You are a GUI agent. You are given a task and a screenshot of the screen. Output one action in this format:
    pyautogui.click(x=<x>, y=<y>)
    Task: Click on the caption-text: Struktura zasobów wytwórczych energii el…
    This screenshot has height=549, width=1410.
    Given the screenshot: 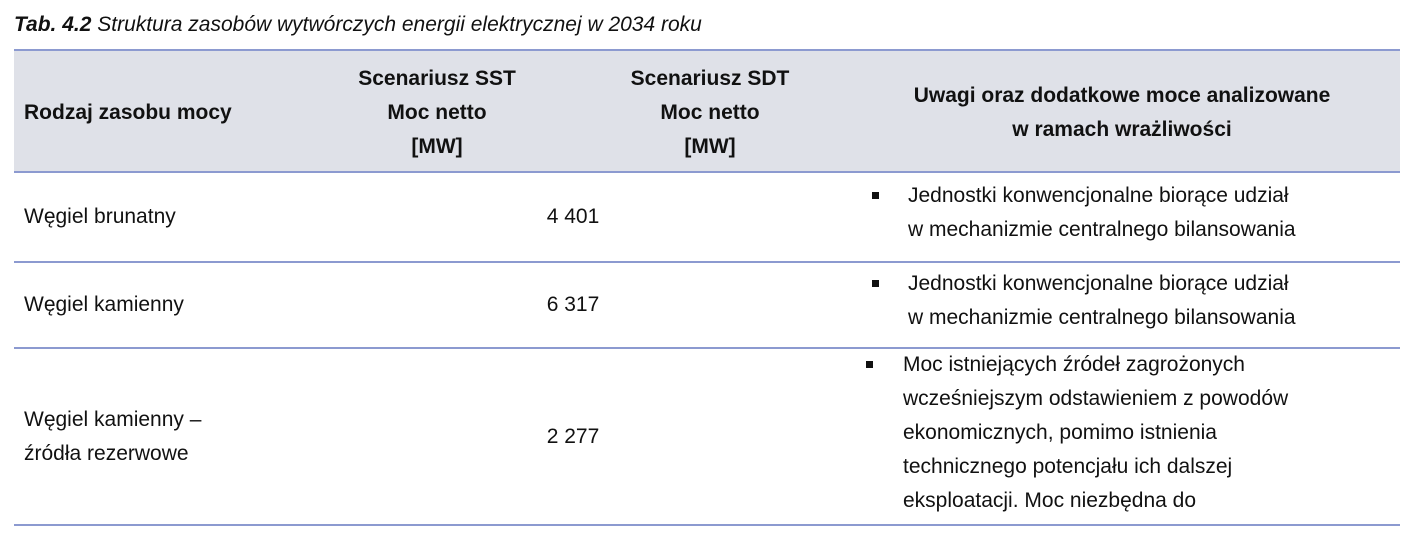 What is the action you would take?
    pyautogui.click(x=399, y=24)
    